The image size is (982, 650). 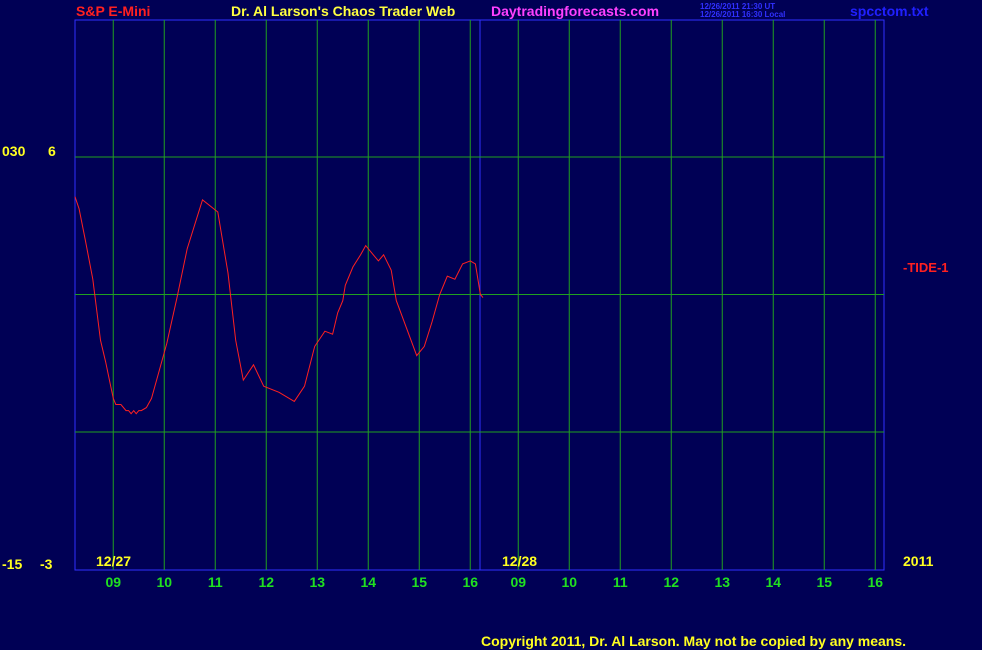 I want to click on chart-title: Dr. Al Larson's Chaos Trader Web, so click(x=343, y=11).